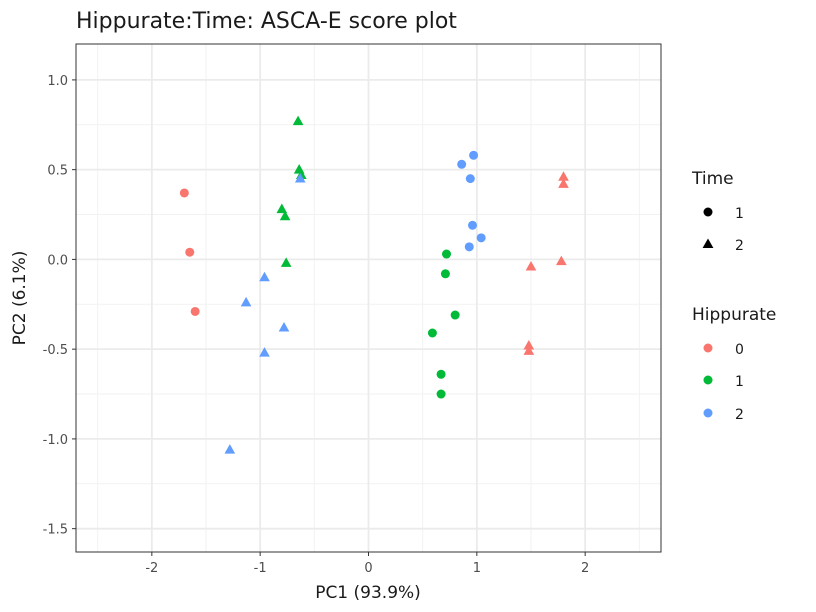 The image size is (816, 612). What do you see at coordinates (717, 211) in the screenshot?
I see `legend-time: Time 1 2` at bounding box center [717, 211].